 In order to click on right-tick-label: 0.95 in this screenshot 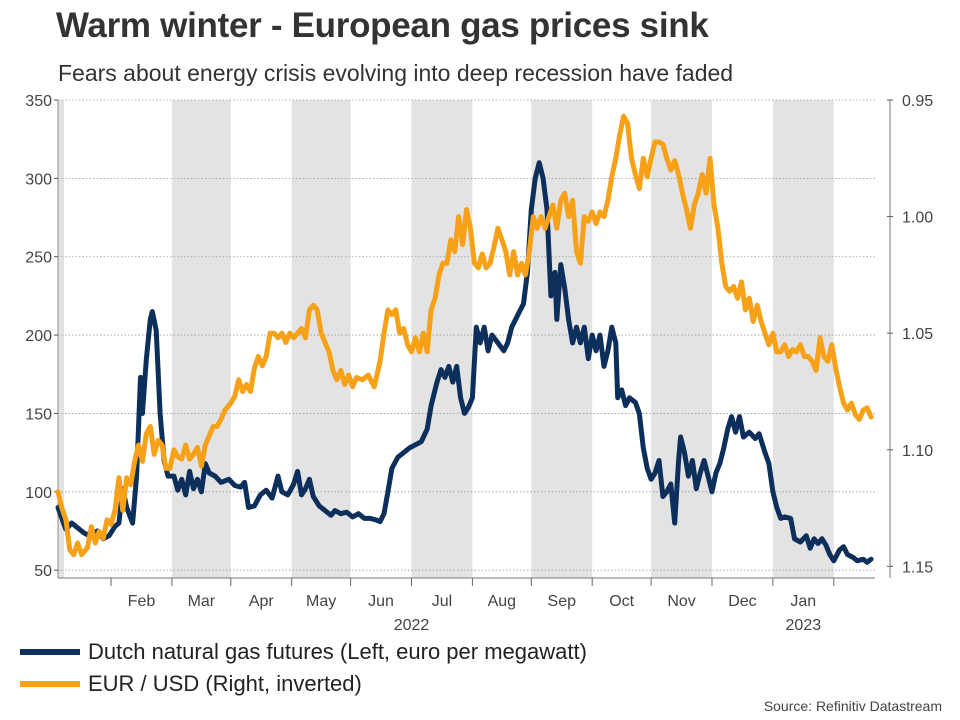, I will do `click(917, 101)`.